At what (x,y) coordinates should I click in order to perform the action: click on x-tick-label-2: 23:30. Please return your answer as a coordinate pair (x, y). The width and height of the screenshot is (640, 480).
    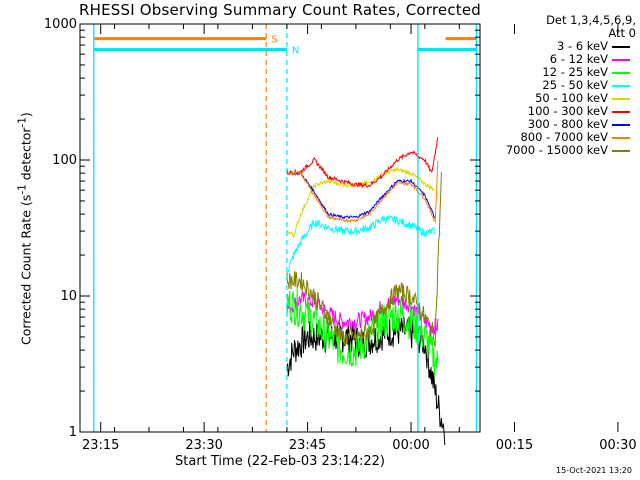
    Looking at the image, I should click on (203, 445).